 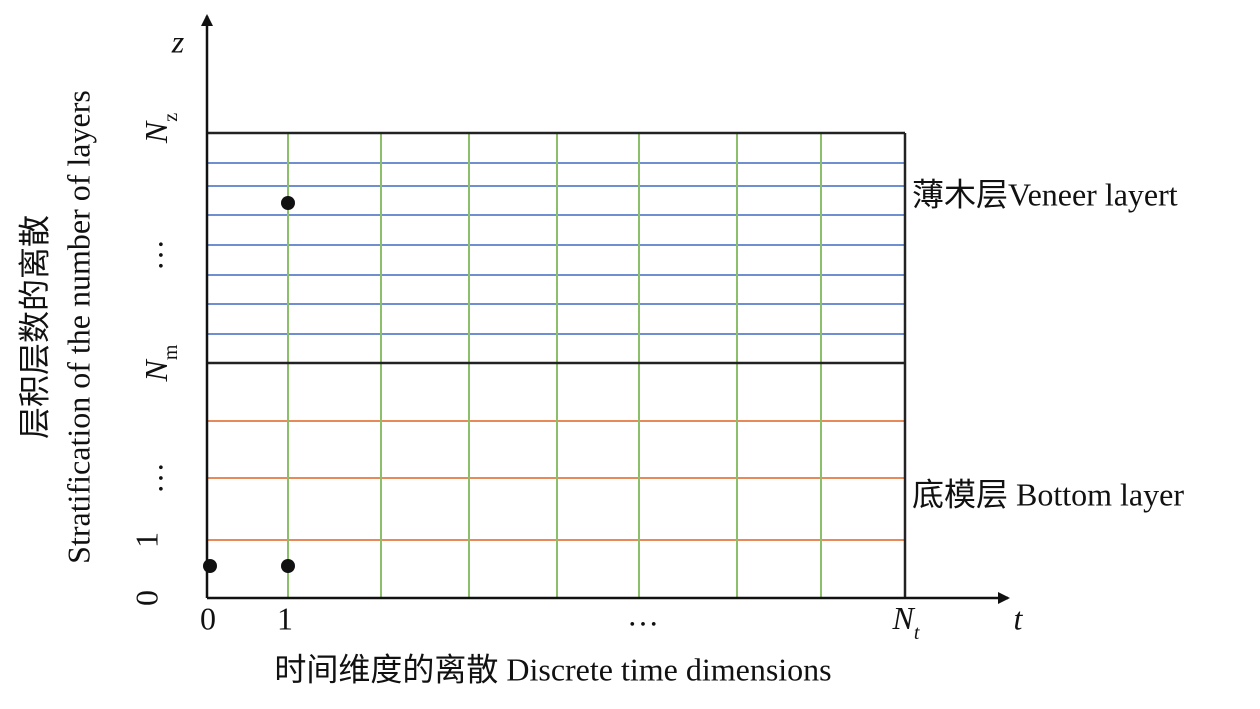 I want to click on y-tick: 0, so click(x=146, y=598).